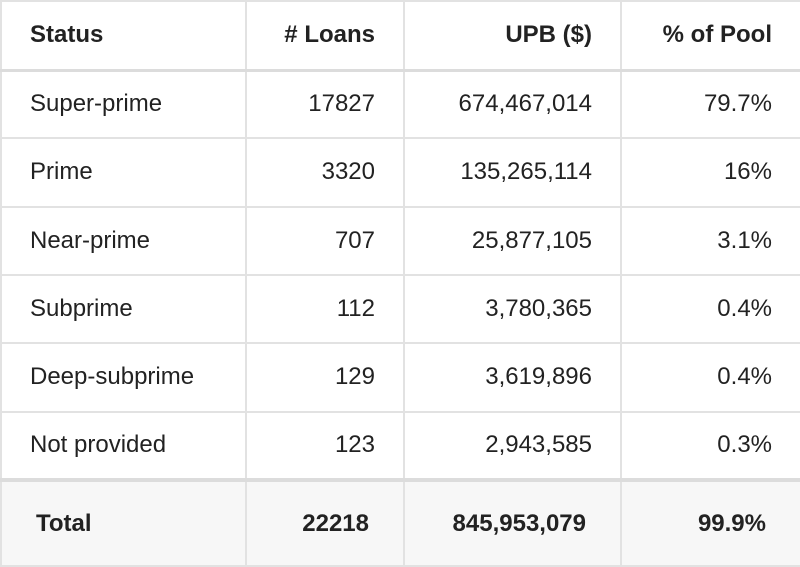 This screenshot has height=567, width=800. What do you see at coordinates (512, 309) in the screenshot?
I see `table-cell: 3,780,365` at bounding box center [512, 309].